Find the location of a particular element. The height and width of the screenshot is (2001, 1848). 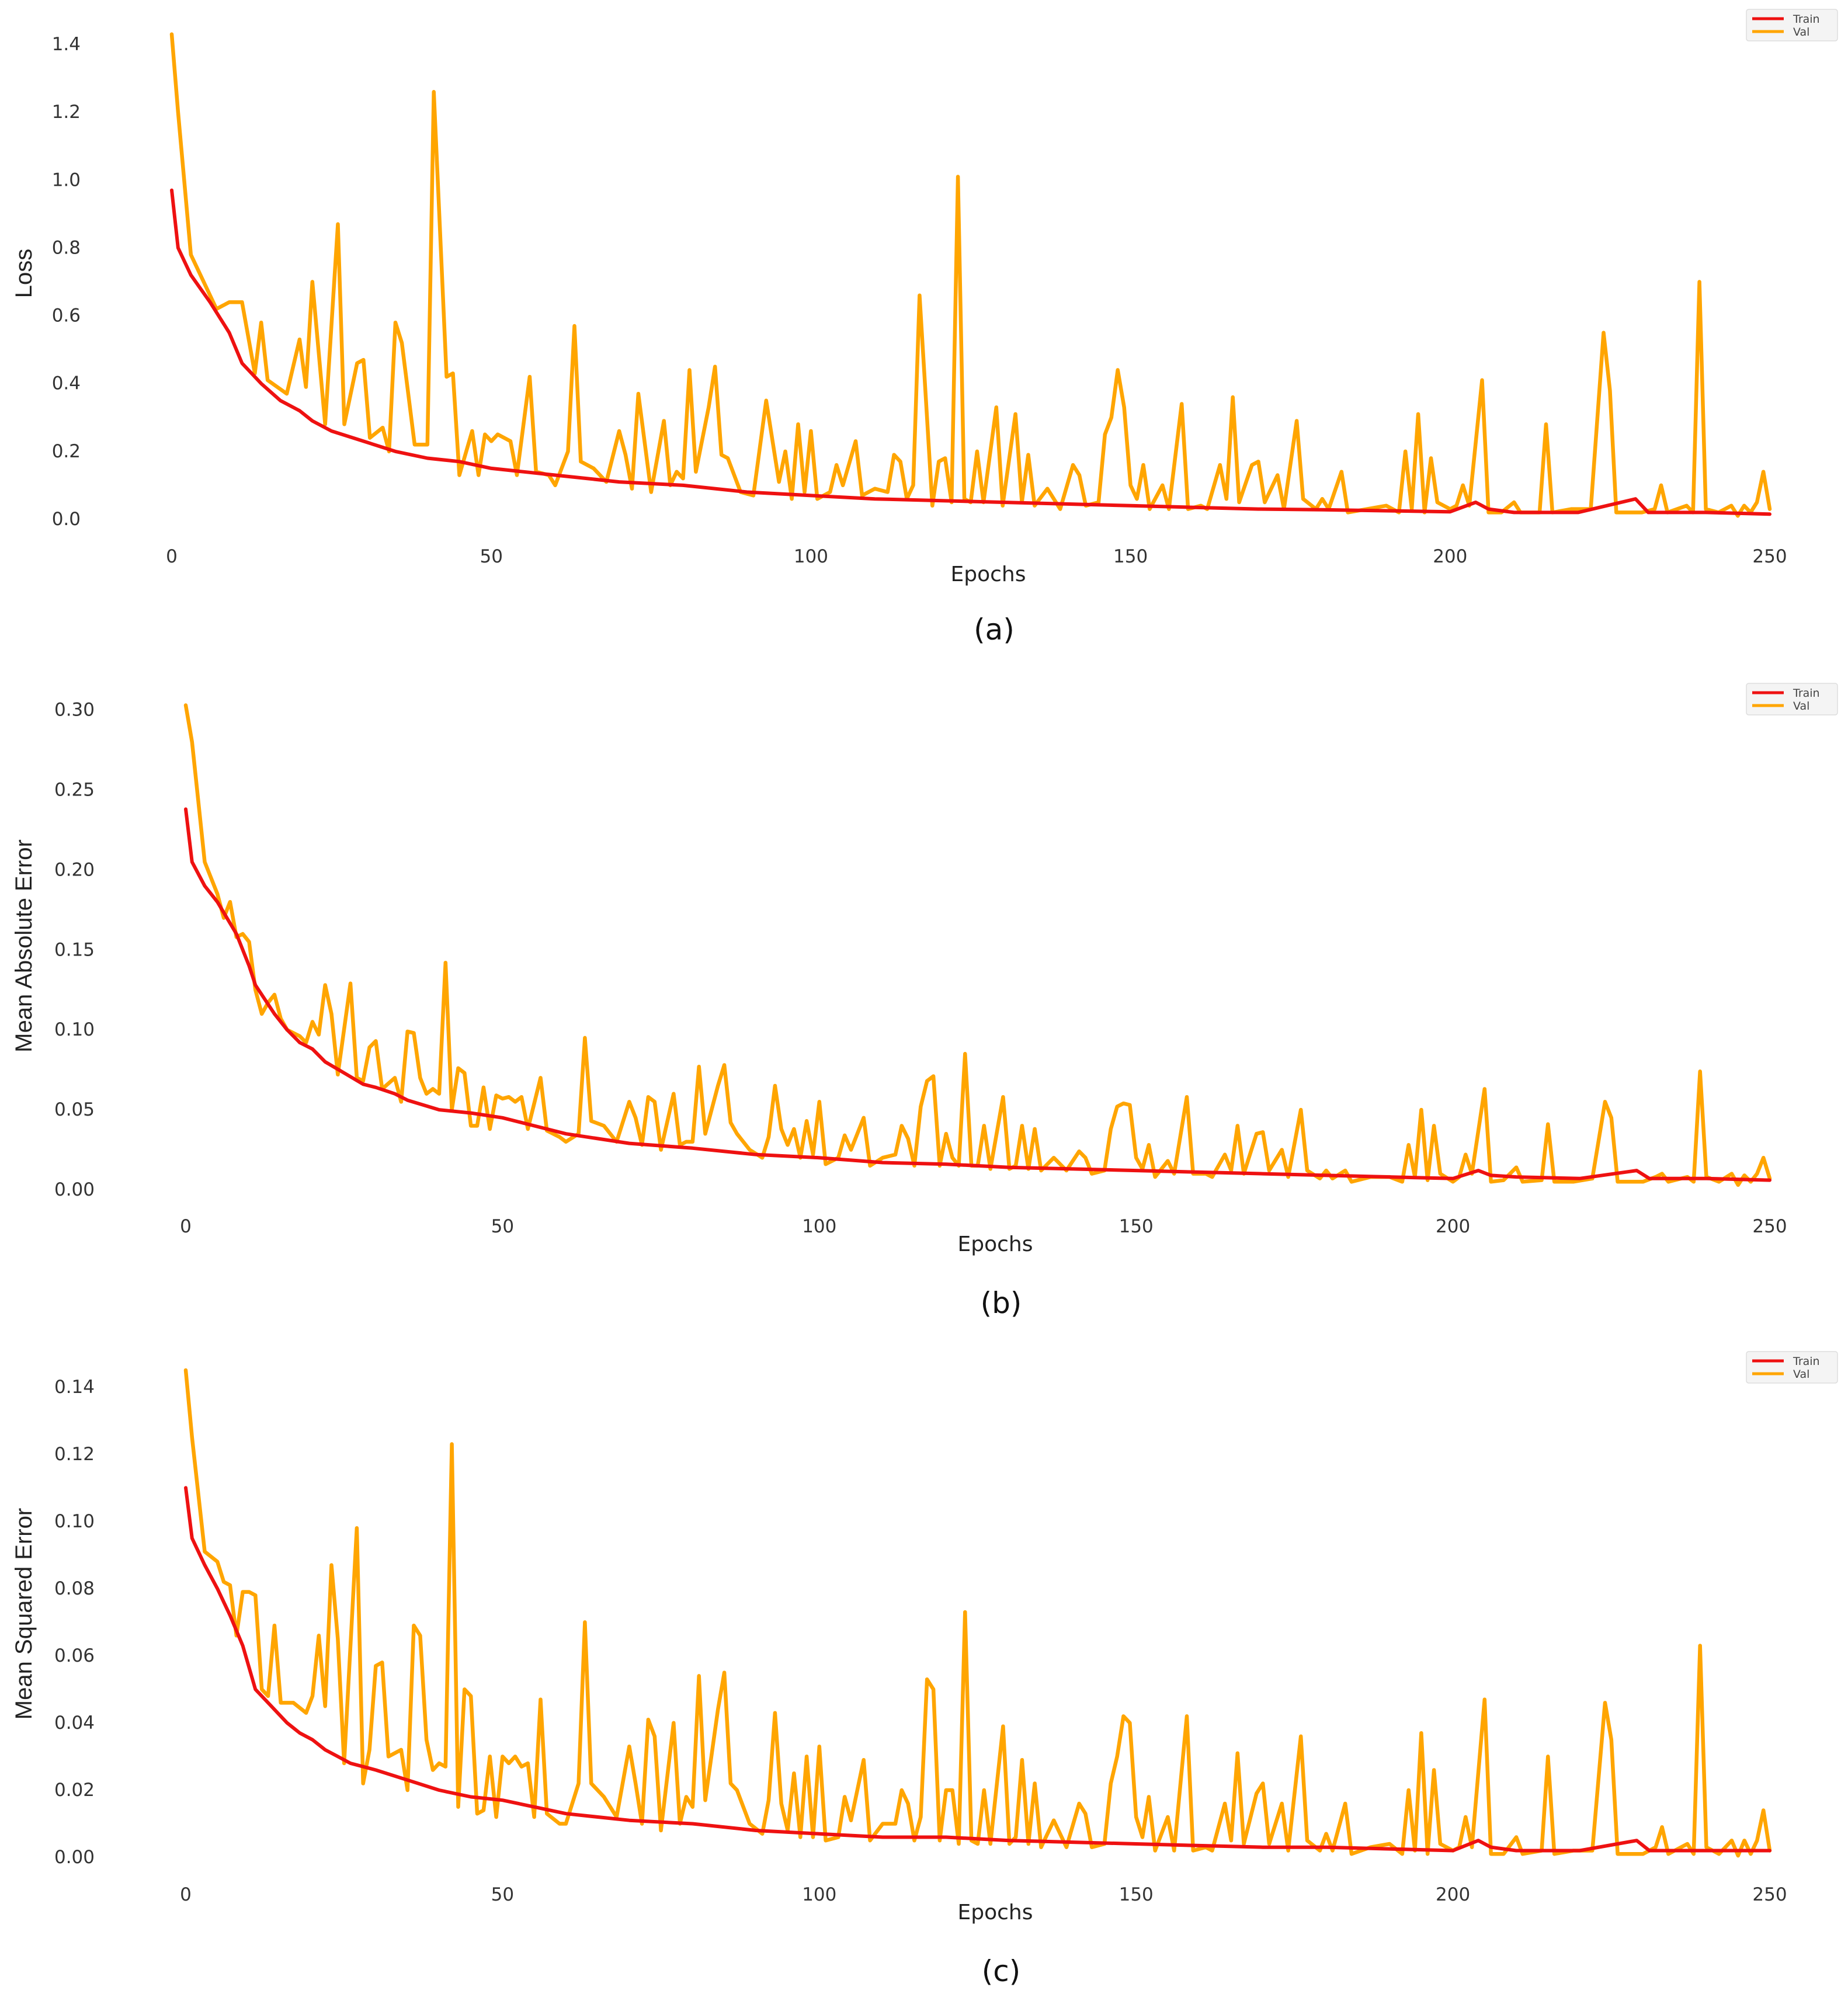

y-axis-label: Loss is located at coordinates (24, 273).